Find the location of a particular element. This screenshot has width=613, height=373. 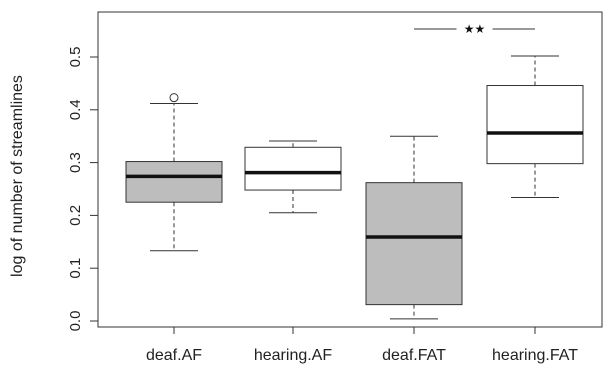

x-axis: deaf.AF hearing.AF deaf.FAT hearing.FAT is located at coordinates (362, 345).